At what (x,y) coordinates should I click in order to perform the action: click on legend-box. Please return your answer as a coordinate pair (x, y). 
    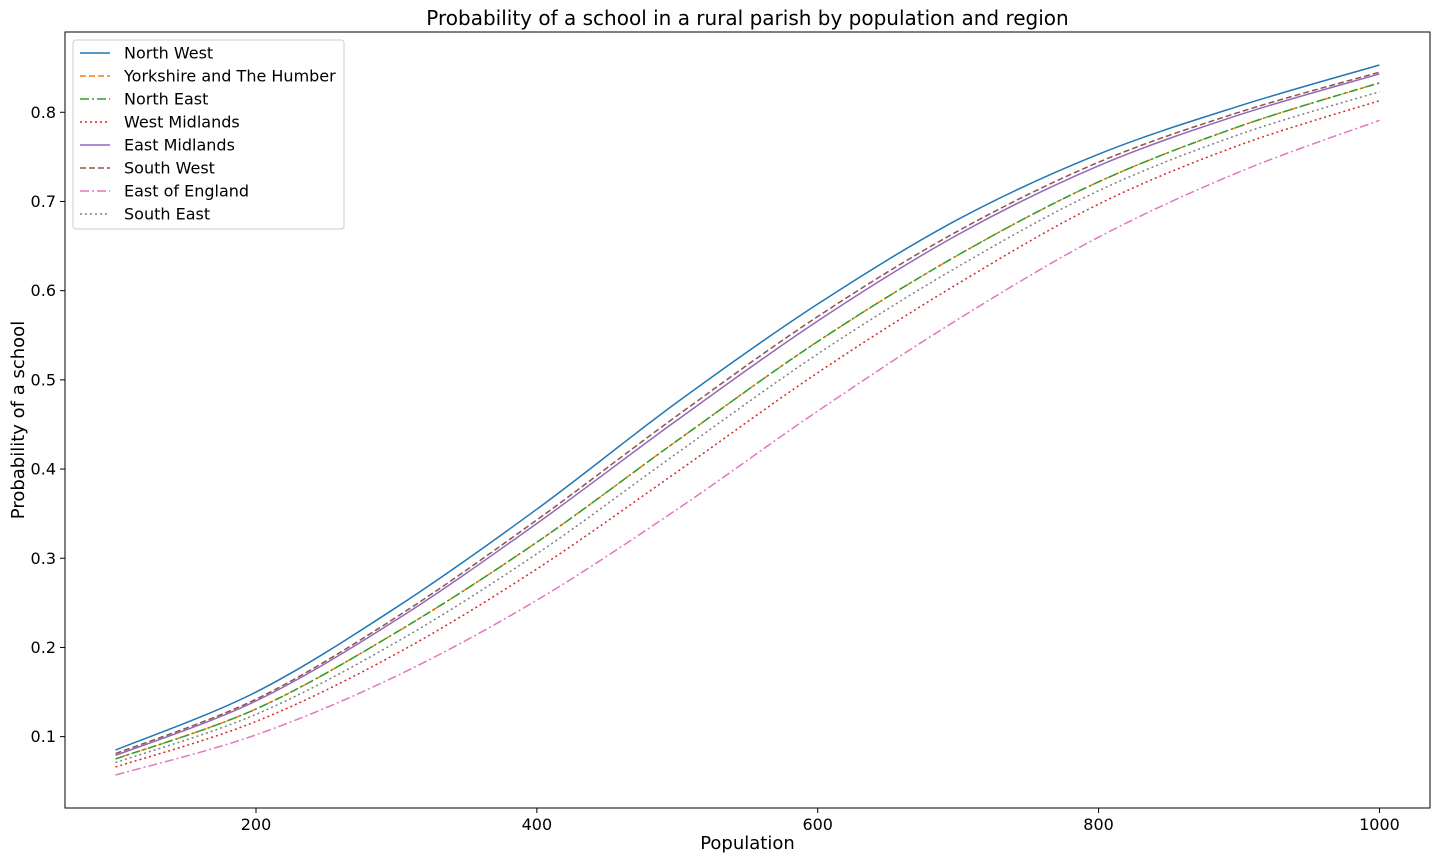
    Looking at the image, I should click on (208, 134).